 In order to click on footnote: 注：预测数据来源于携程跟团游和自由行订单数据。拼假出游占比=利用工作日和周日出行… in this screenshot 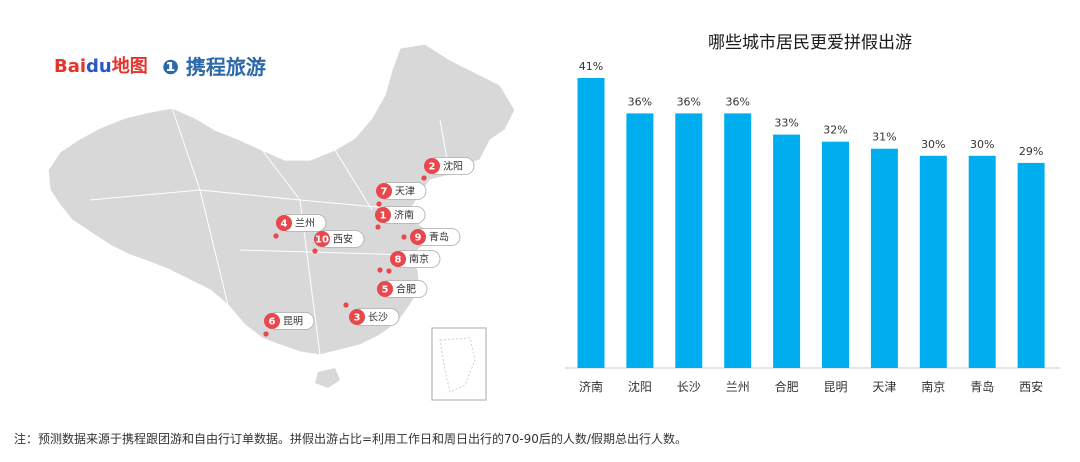, I will do `click(350, 439)`.